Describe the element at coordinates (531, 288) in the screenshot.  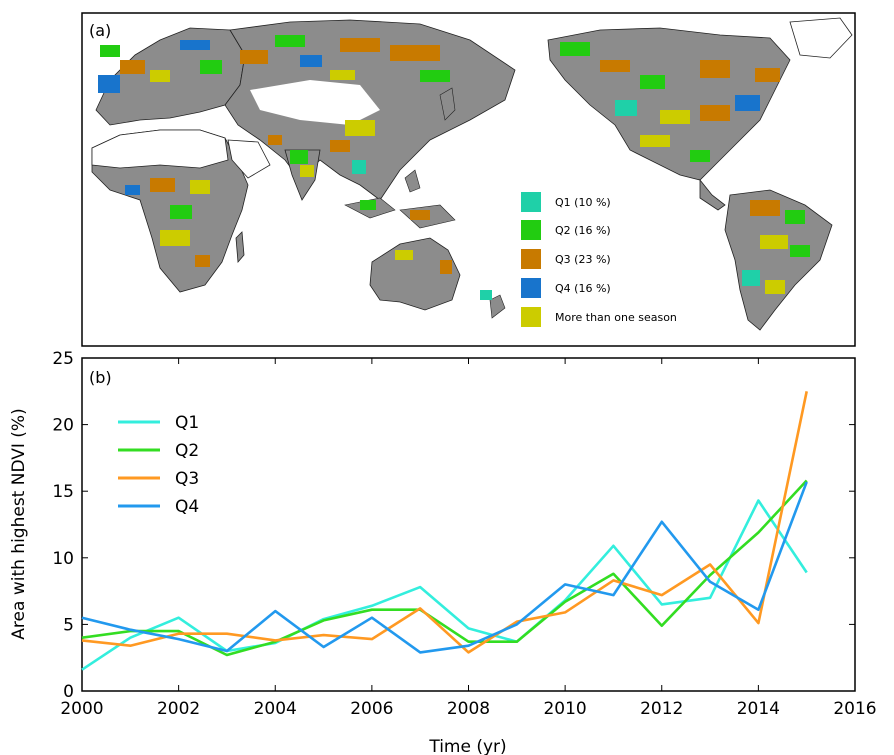
I see `legend-swatch-q4` at that location.